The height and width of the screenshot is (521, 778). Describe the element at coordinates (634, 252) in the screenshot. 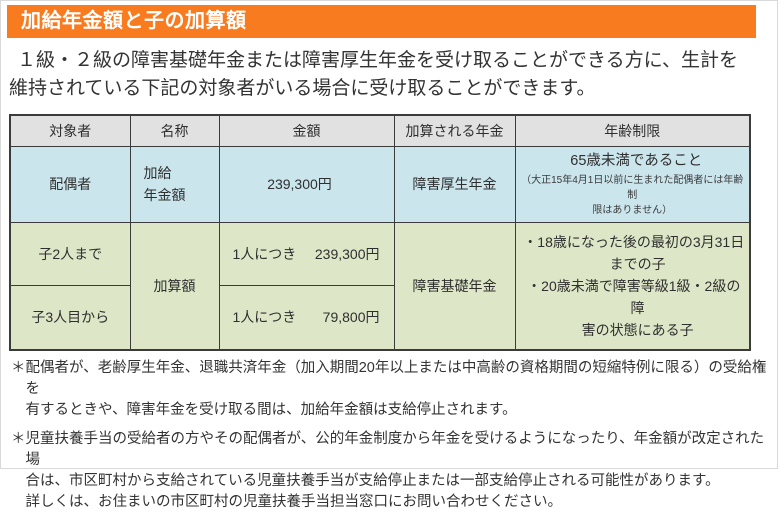

I see `children-age-limit-bullet-1: ・18歳になった後の最初の3月31日 までの子` at that location.